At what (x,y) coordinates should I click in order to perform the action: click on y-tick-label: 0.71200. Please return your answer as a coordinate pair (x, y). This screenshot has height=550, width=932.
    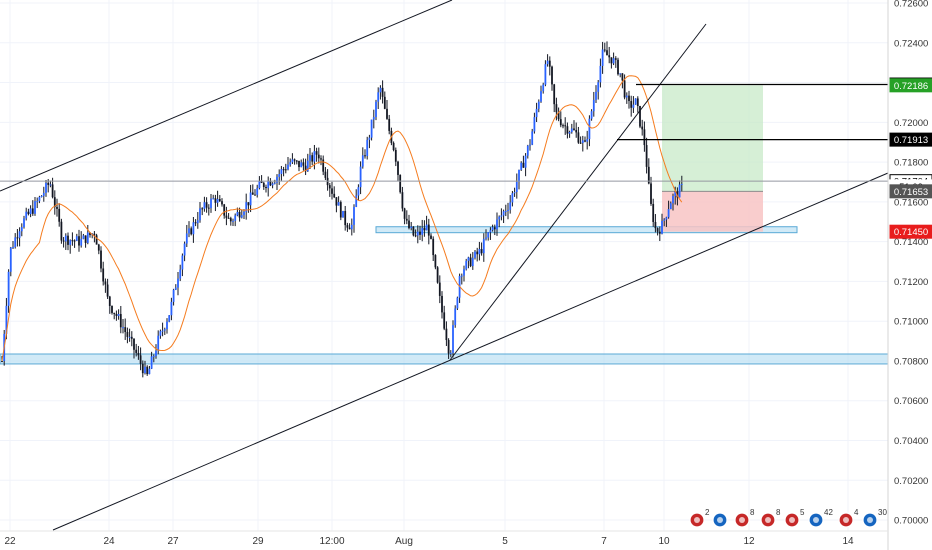
    Looking at the image, I should click on (911, 282).